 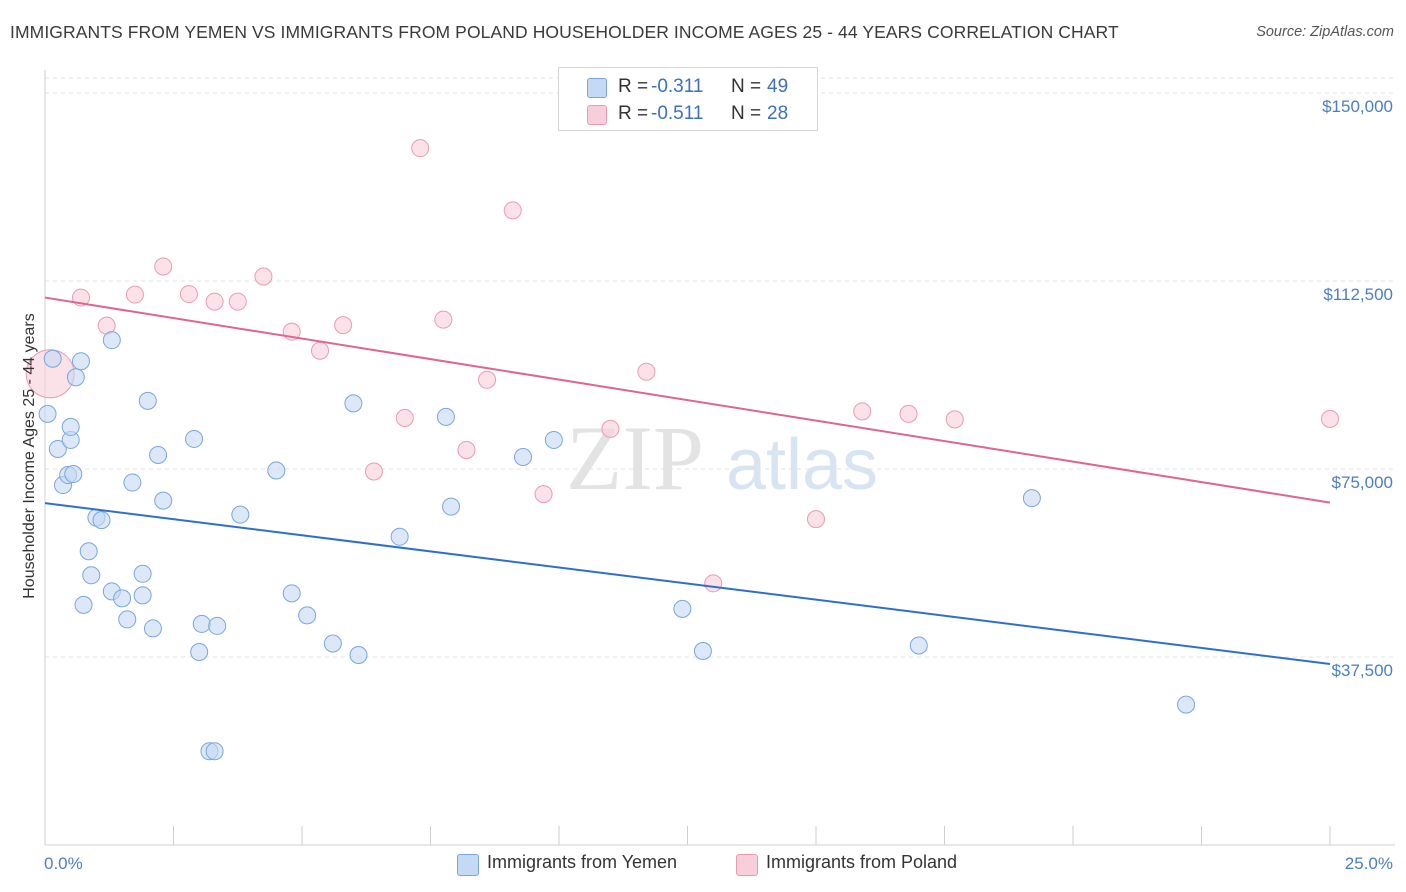 What do you see at coordinates (1358, 294) in the screenshot?
I see `y-tick-label: $112,500` at bounding box center [1358, 294].